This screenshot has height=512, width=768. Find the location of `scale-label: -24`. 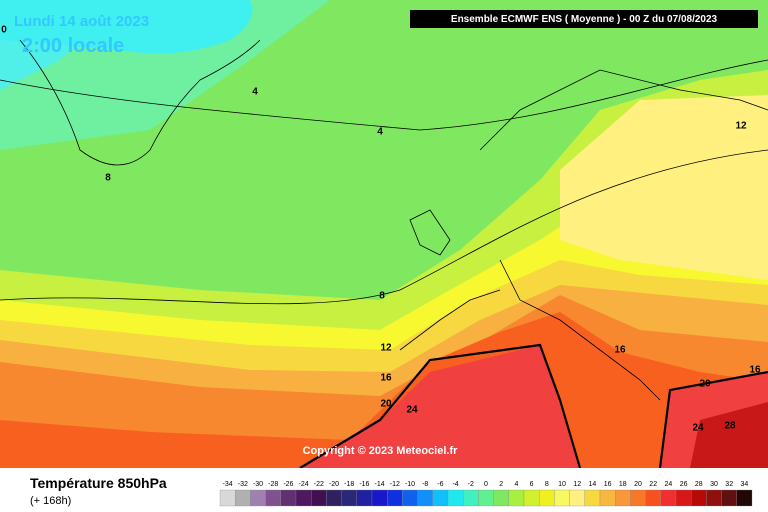

scale-label: -24 is located at coordinates (304, 484).